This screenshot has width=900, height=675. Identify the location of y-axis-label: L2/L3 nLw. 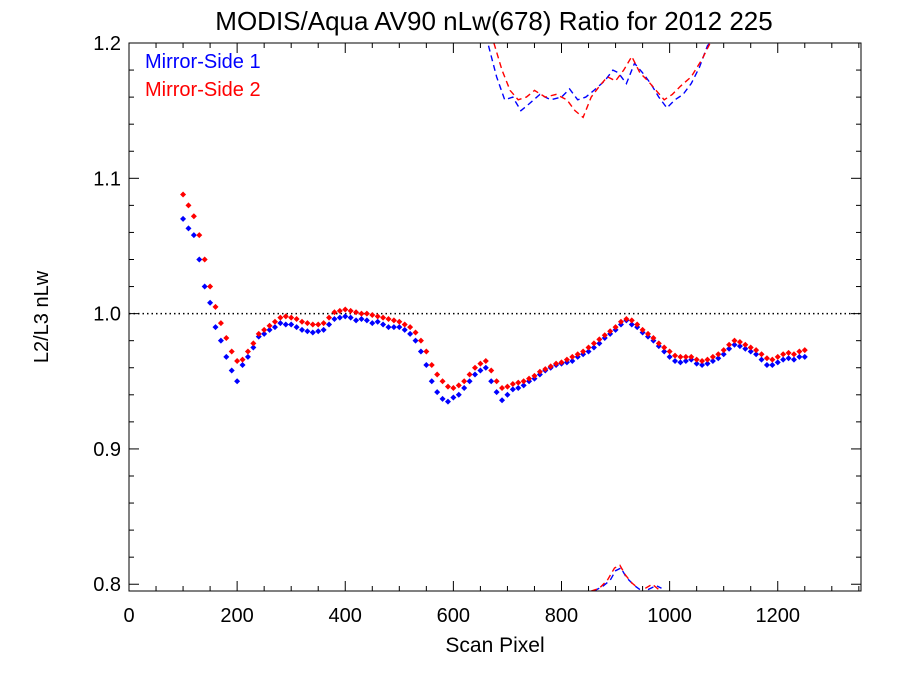
(42, 316).